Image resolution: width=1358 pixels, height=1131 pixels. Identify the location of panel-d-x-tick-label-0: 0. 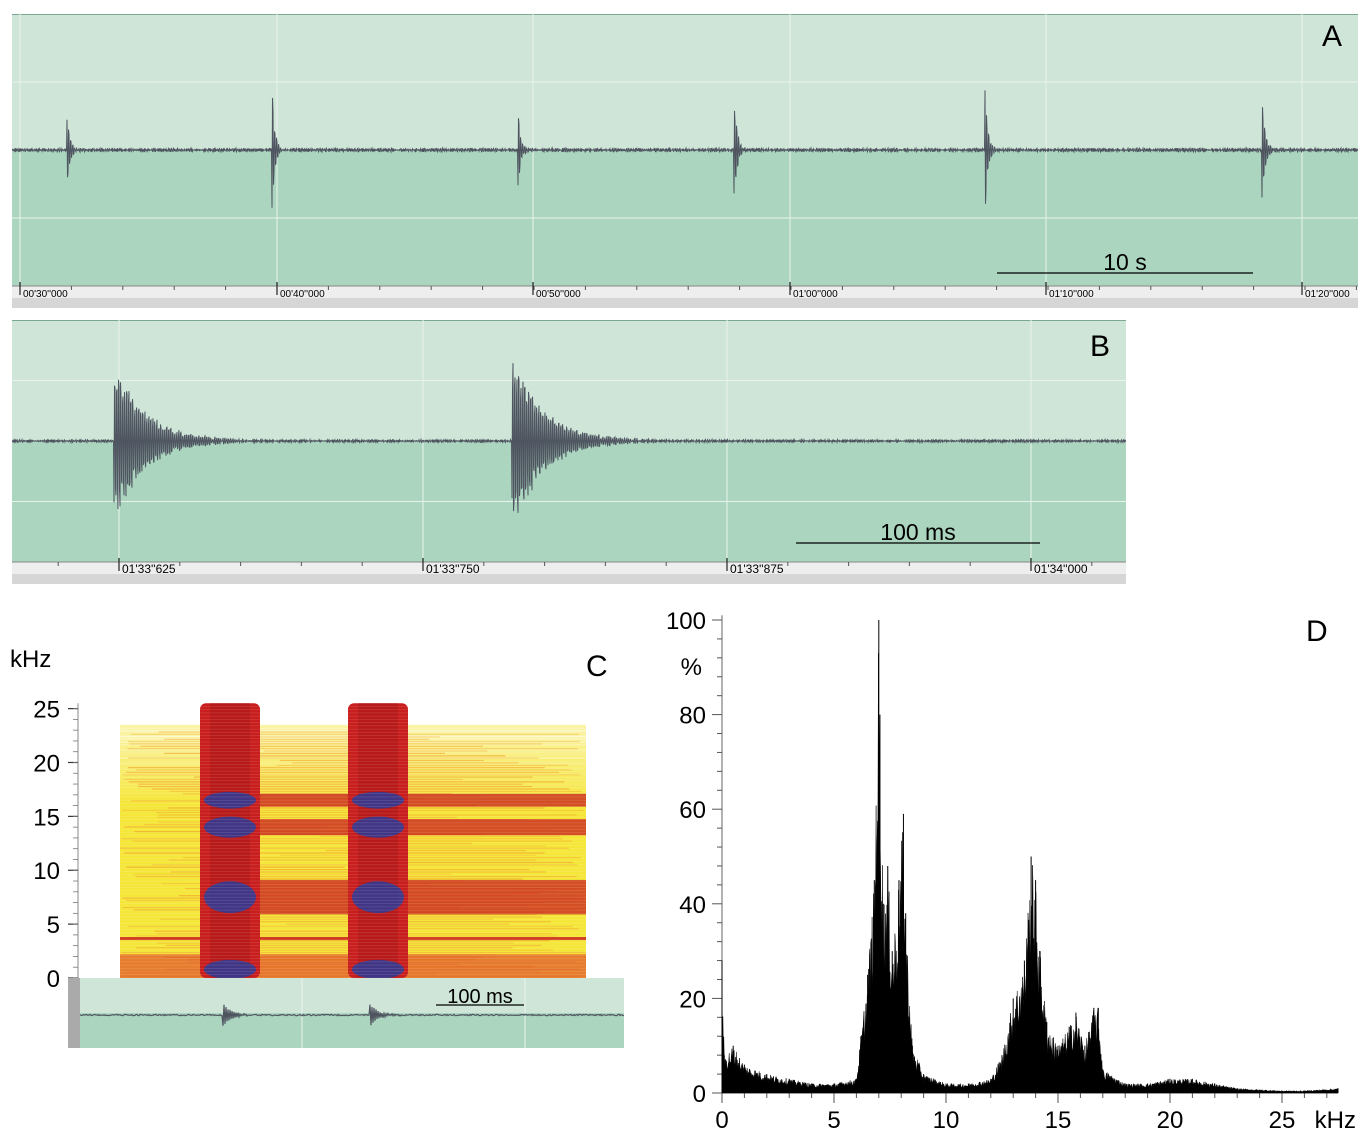
(721, 1119).